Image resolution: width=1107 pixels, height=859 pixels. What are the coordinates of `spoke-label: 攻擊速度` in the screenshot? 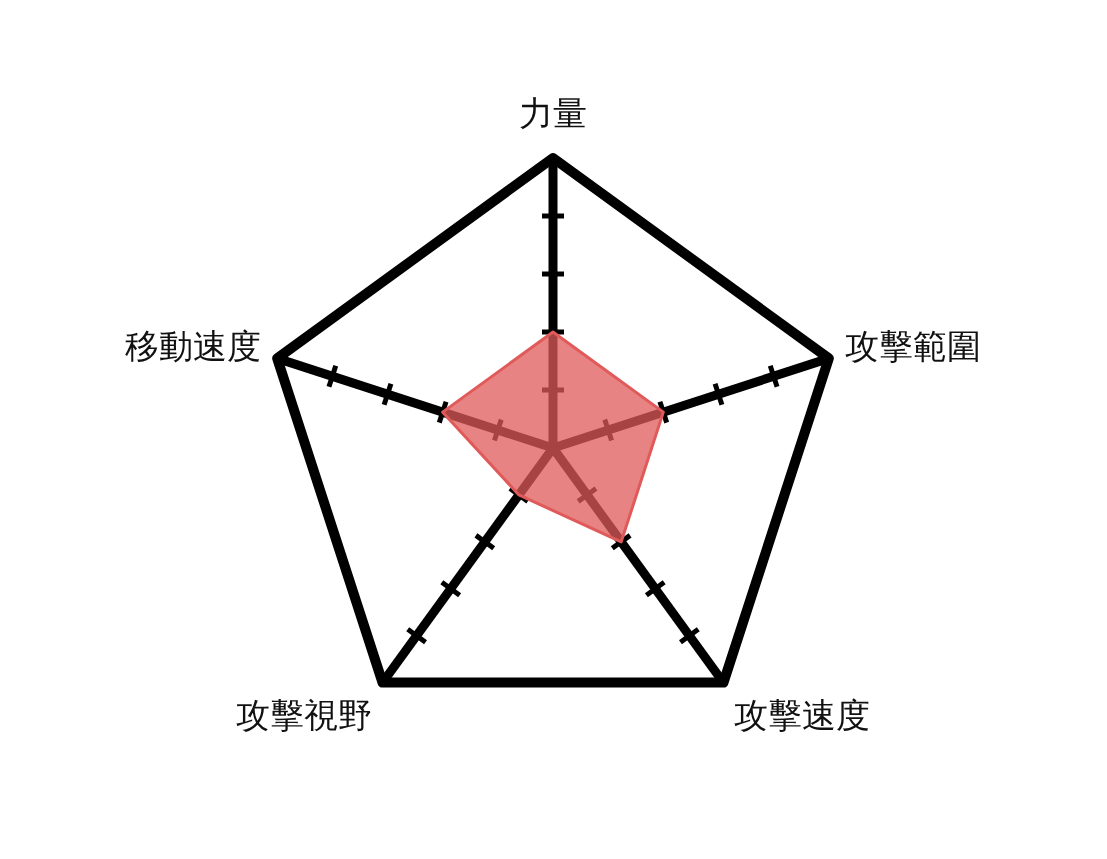 It's located at (801, 715).